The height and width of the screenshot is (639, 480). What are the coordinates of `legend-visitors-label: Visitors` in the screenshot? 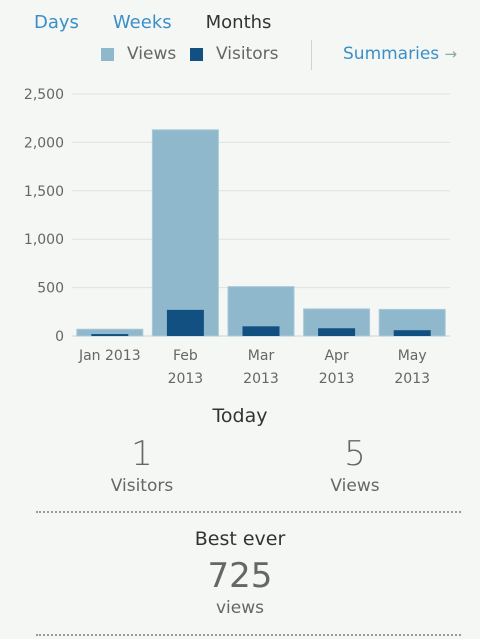 It's located at (247, 54).